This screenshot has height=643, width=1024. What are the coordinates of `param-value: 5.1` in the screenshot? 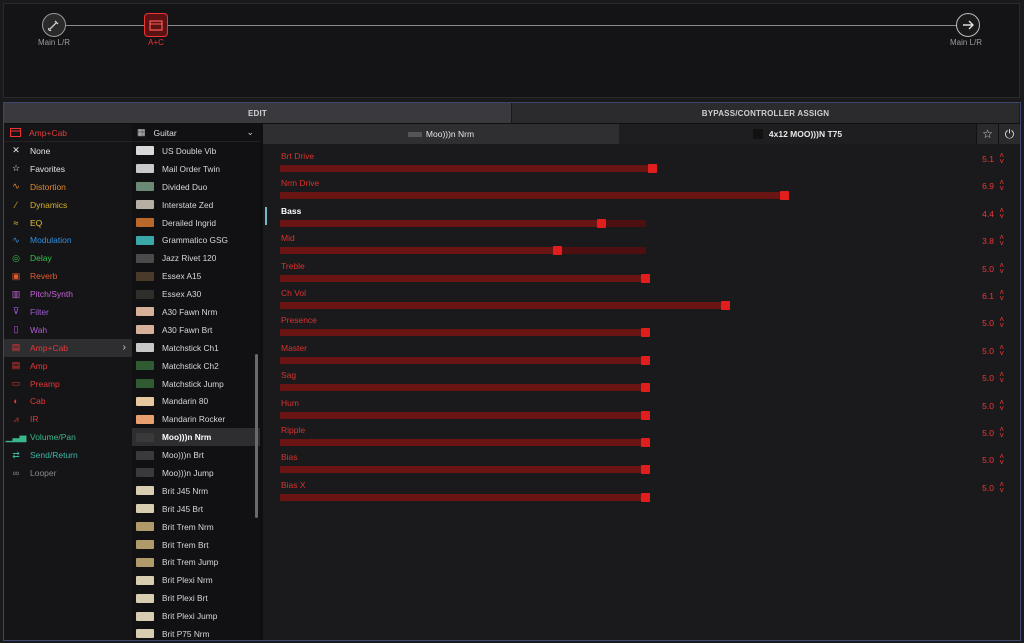 It's located at (988, 159).